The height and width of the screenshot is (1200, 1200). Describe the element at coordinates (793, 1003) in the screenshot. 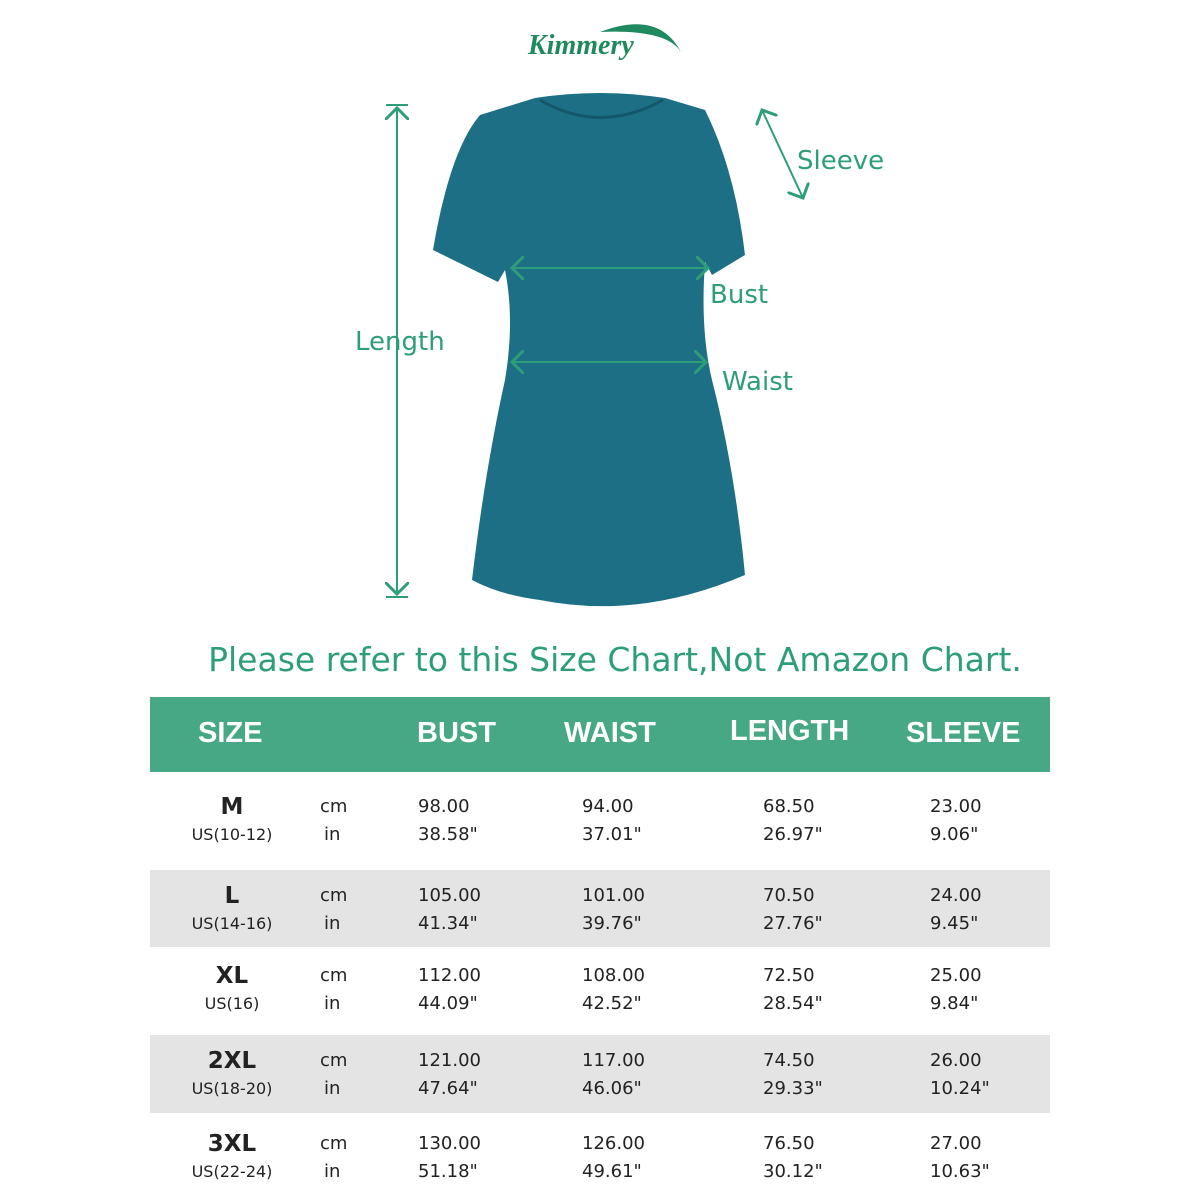

I see `length-in: 28.54"` at that location.